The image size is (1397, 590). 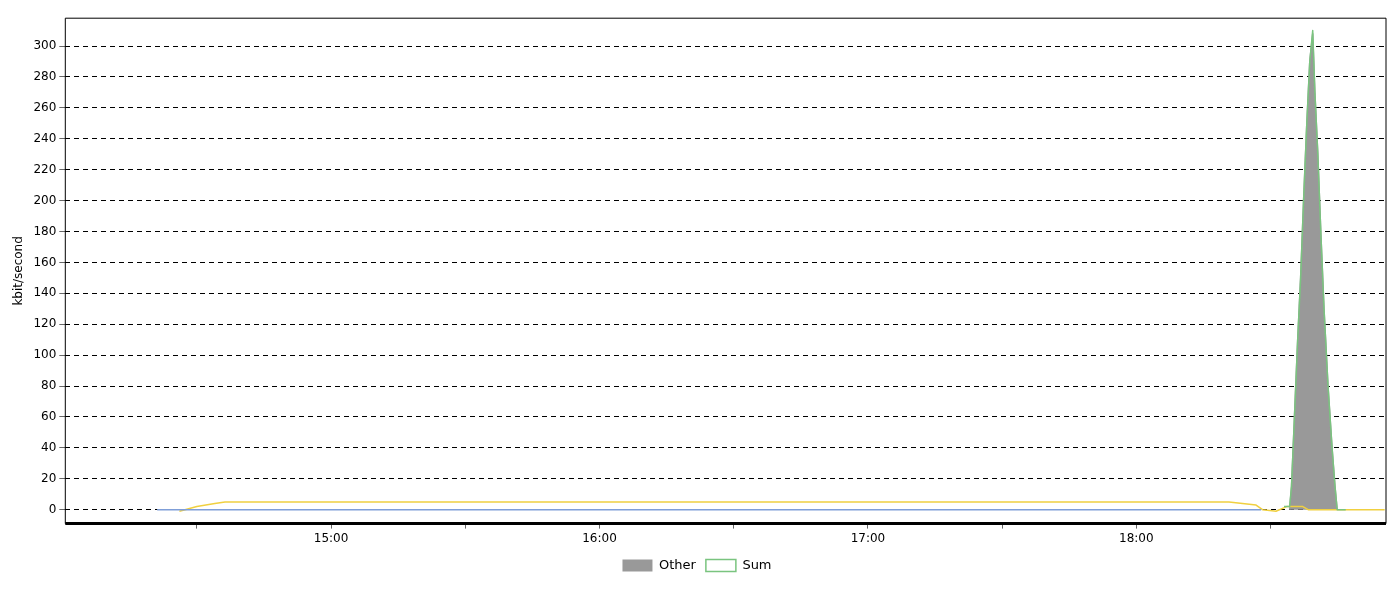 I want to click on y-tick-label: 20, so click(x=49, y=477).